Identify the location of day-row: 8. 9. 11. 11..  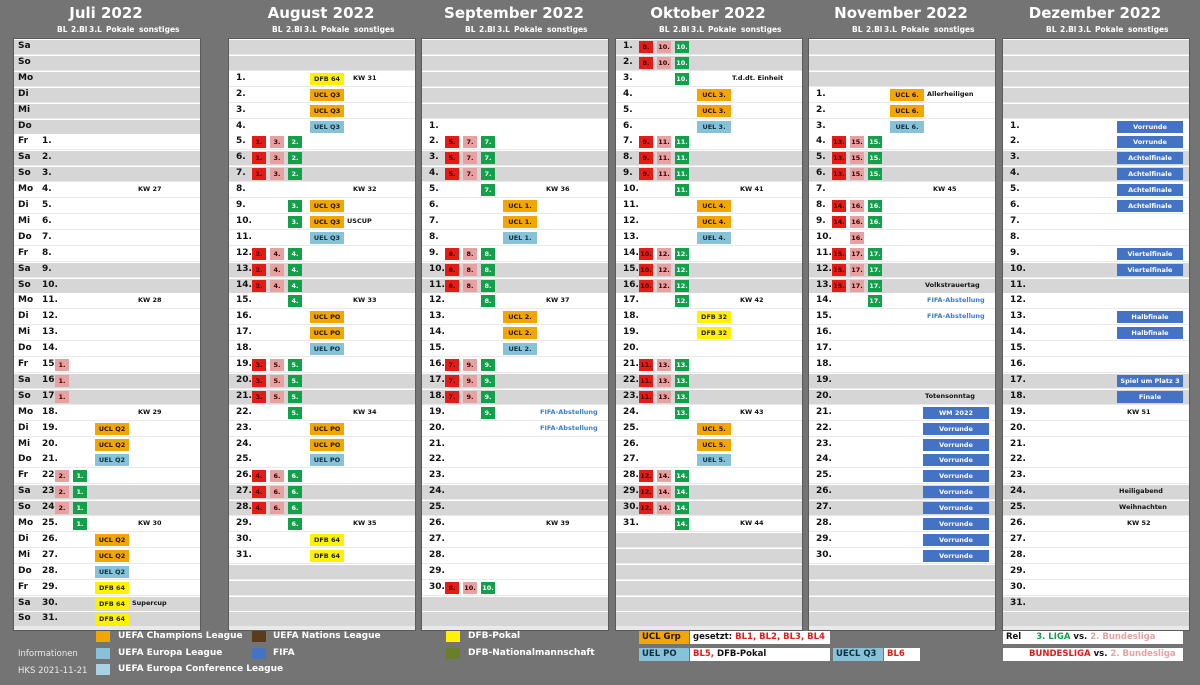
(709, 158).